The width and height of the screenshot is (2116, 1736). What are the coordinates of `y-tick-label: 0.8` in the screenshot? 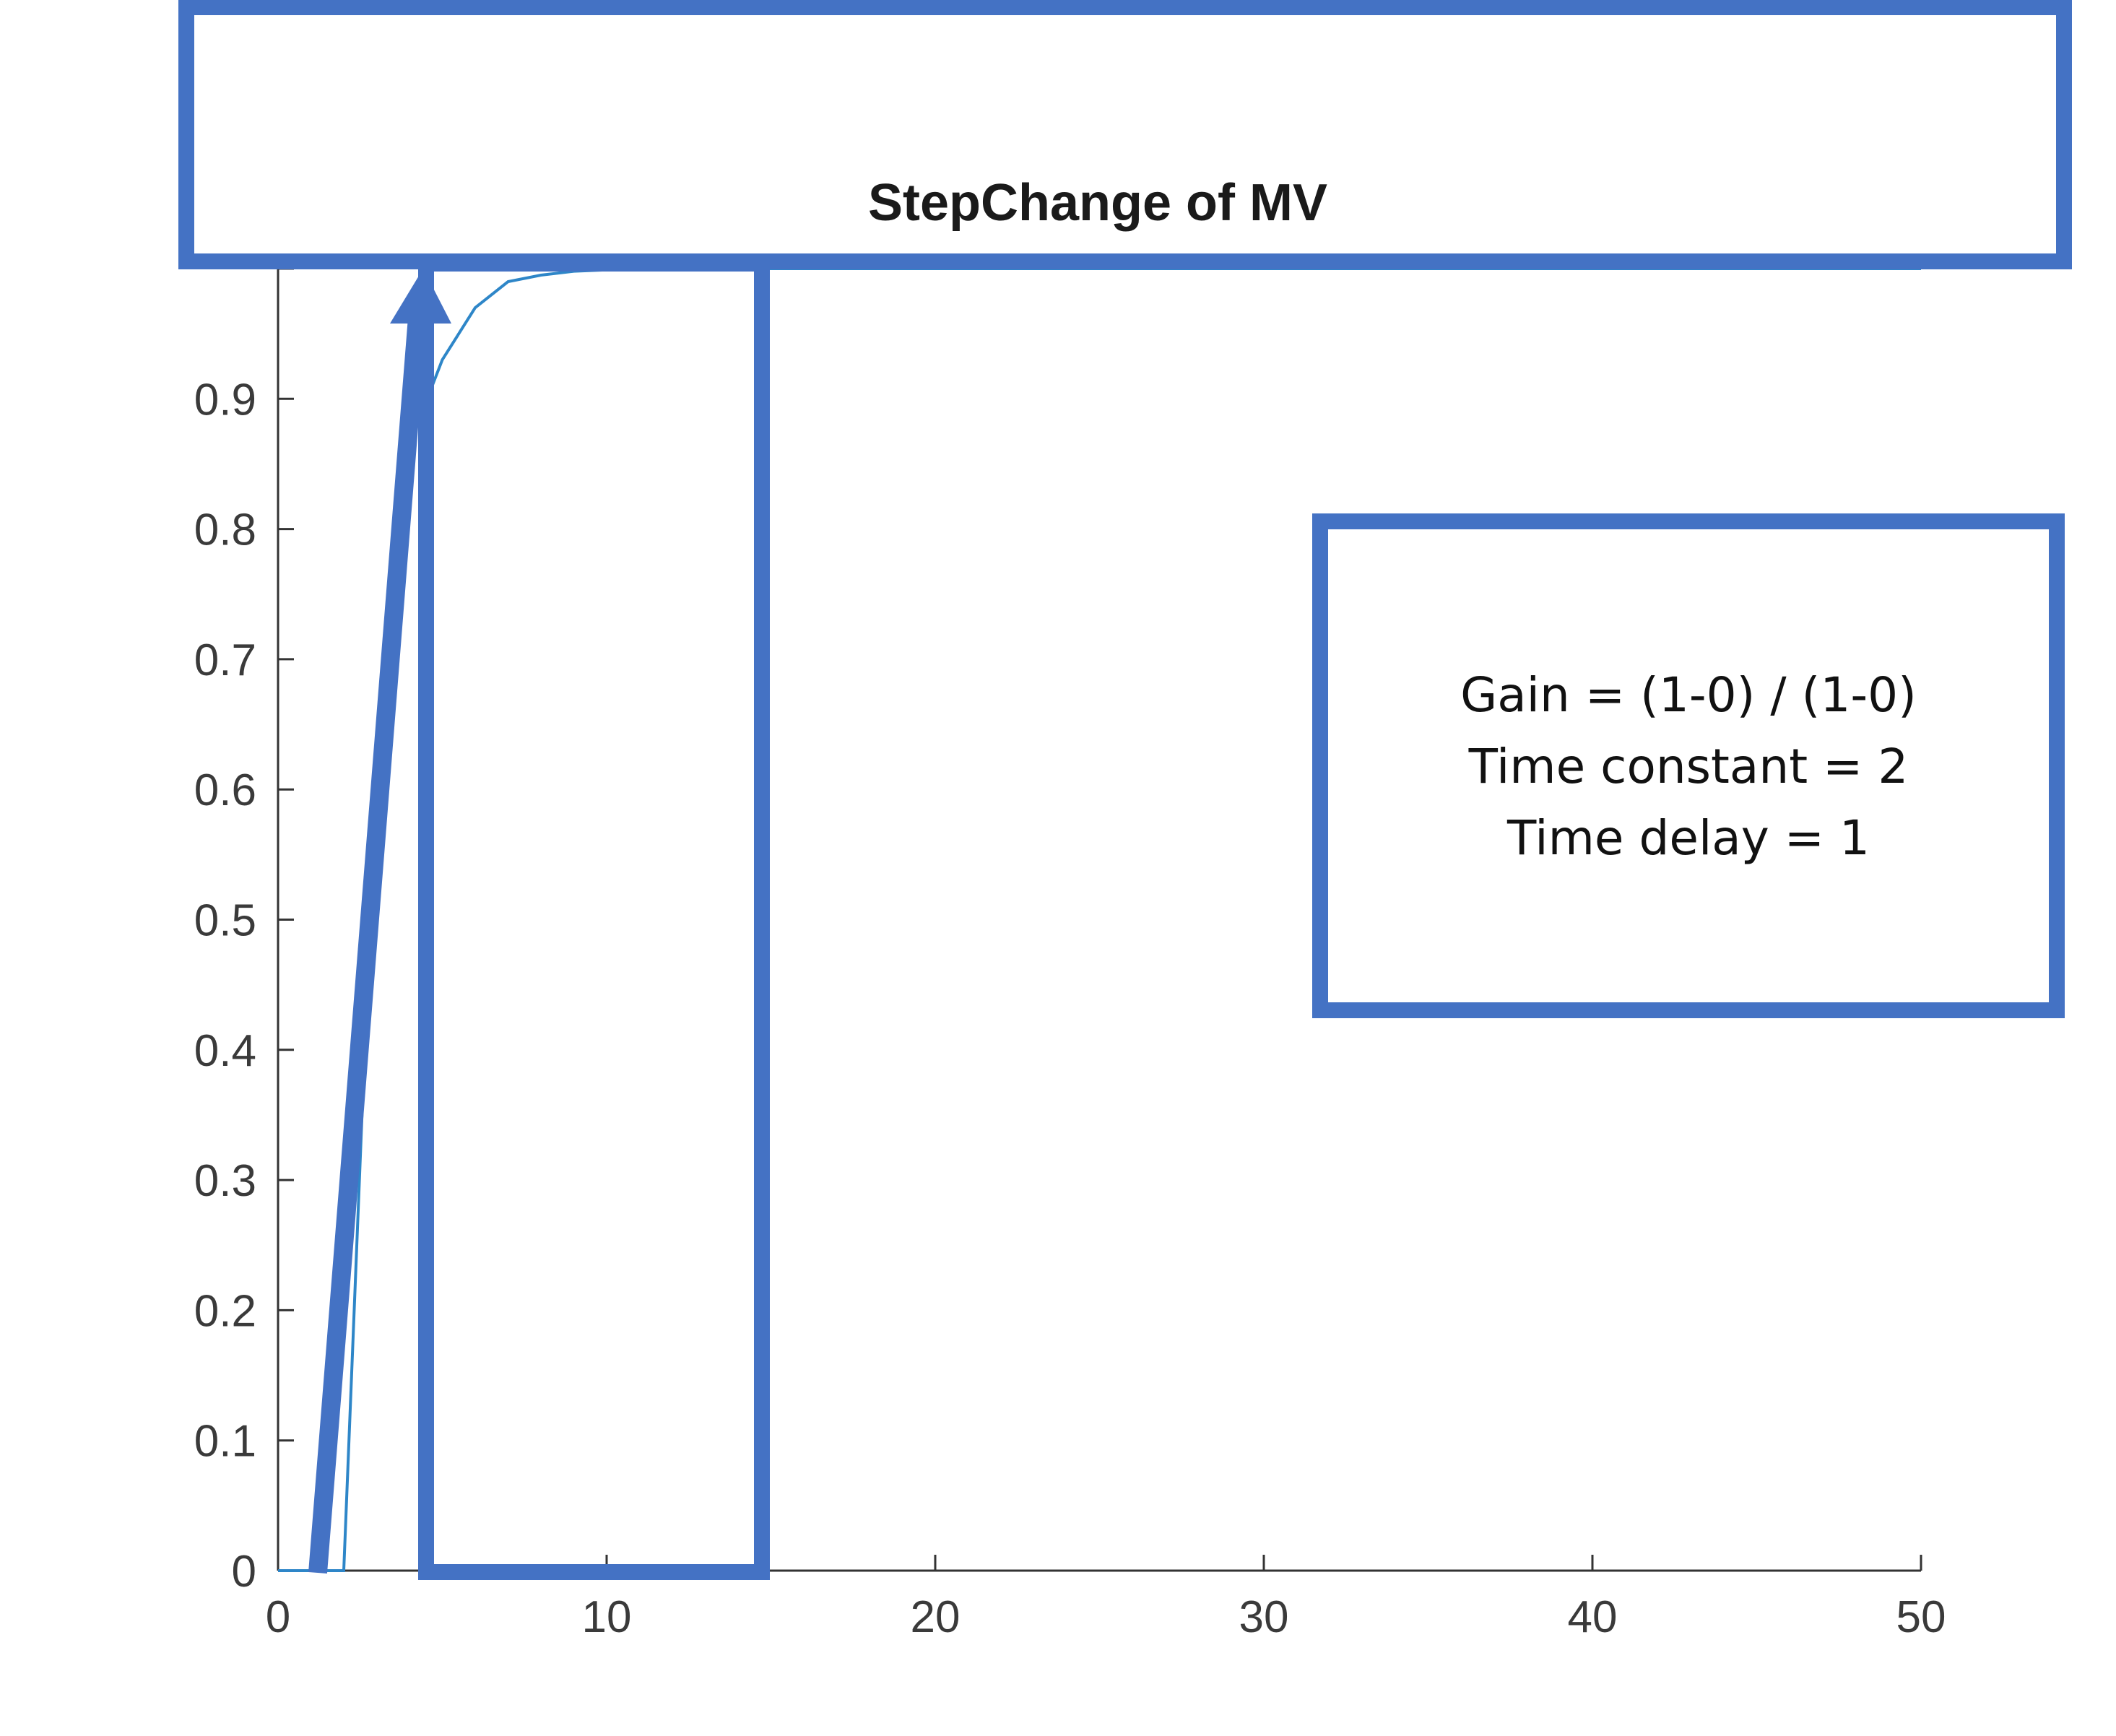 It's located at (225, 530).